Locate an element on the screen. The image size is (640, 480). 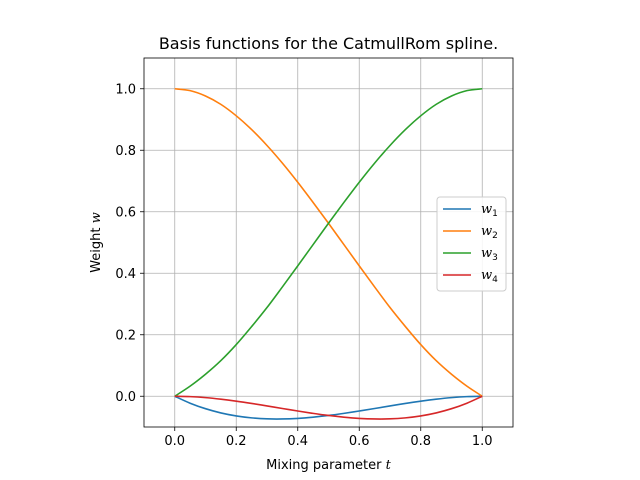
y-axis-label-var: w is located at coordinates (96, 217).